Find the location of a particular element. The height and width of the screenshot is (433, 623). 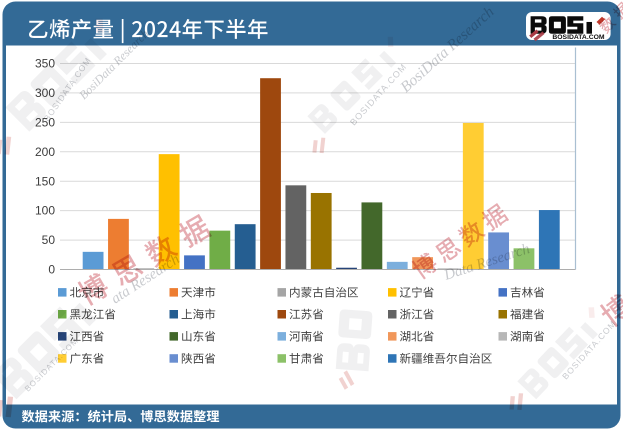

svg-text: 100 is located at coordinates (45, 211).